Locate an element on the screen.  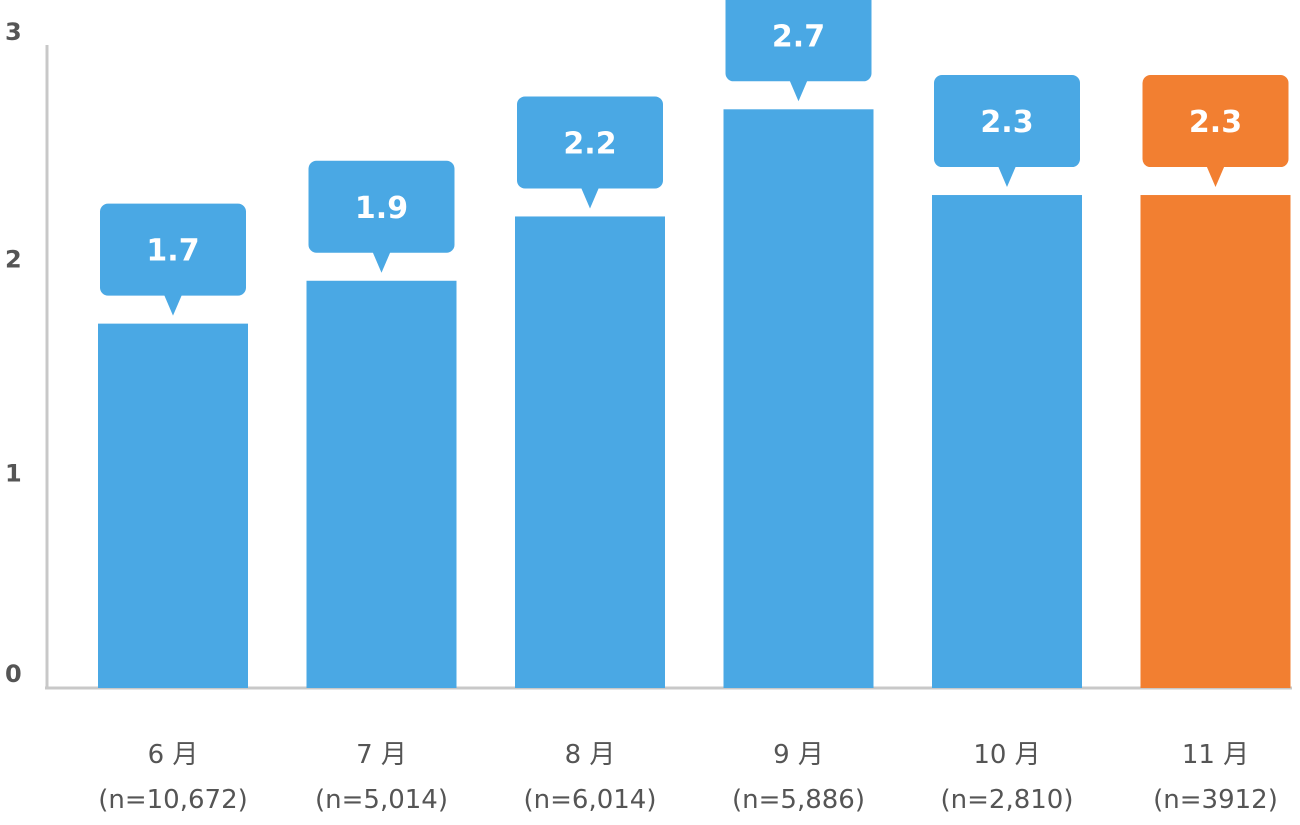
x-tick-label-count: (n=2,810) is located at coordinates (1007, 800).